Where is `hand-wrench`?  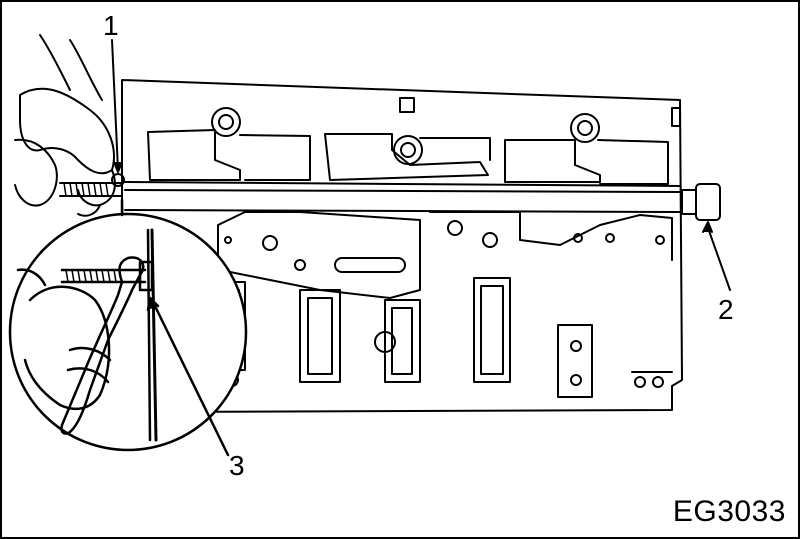
hand-wrench is located at coordinates (67, 348).